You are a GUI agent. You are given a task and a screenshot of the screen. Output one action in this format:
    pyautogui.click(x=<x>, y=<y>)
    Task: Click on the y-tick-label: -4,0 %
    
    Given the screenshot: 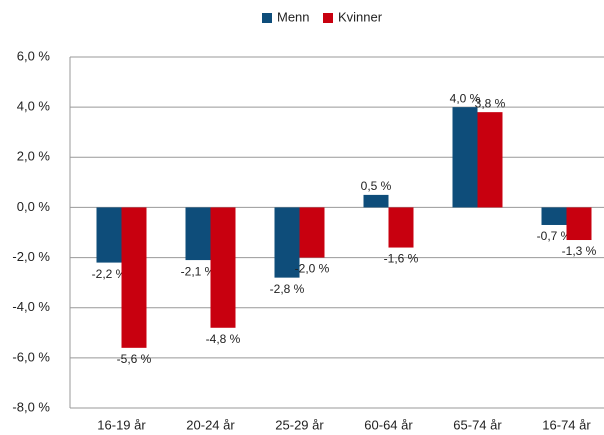 What is the action you would take?
    pyautogui.click(x=31, y=306)
    